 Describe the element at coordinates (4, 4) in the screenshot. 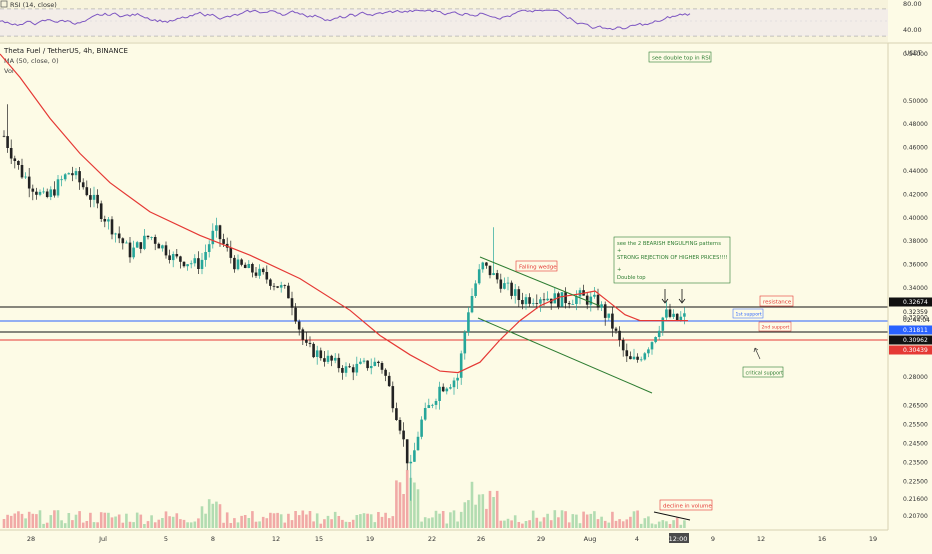

I see `rsi-collapse-icon` at that location.